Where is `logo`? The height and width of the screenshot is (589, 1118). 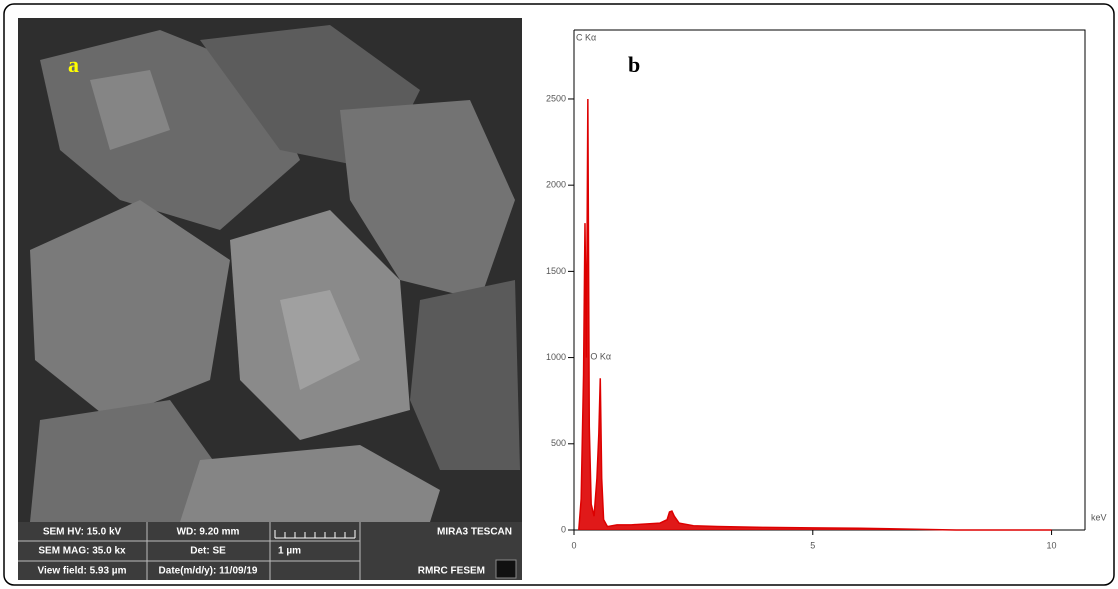
logo is located at coordinates (506, 569).